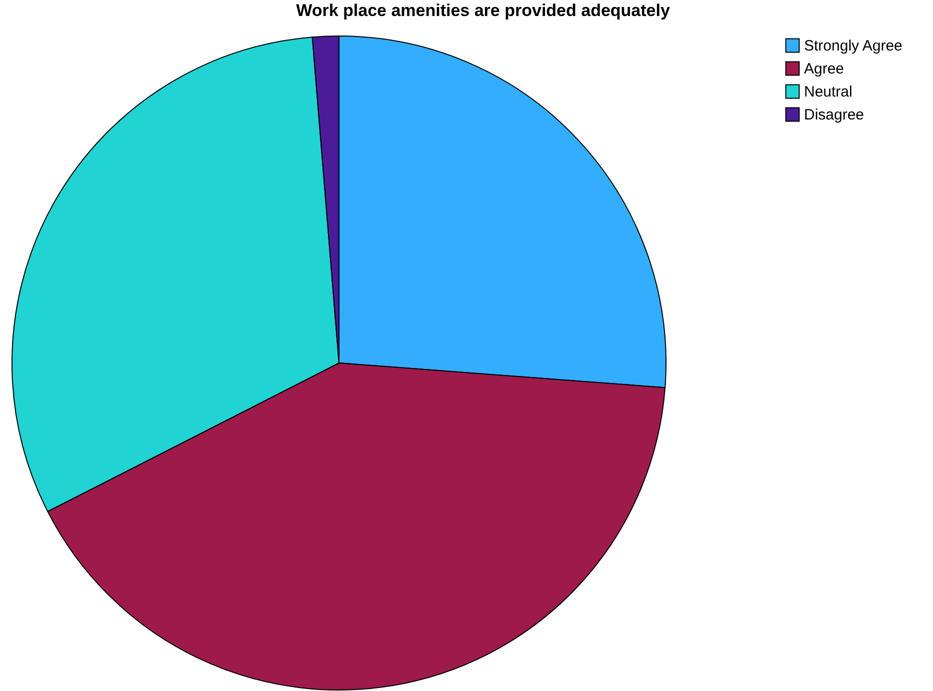 This screenshot has height=691, width=933. What do you see at coordinates (834, 115) in the screenshot?
I see `legend-label: Disagree` at bounding box center [834, 115].